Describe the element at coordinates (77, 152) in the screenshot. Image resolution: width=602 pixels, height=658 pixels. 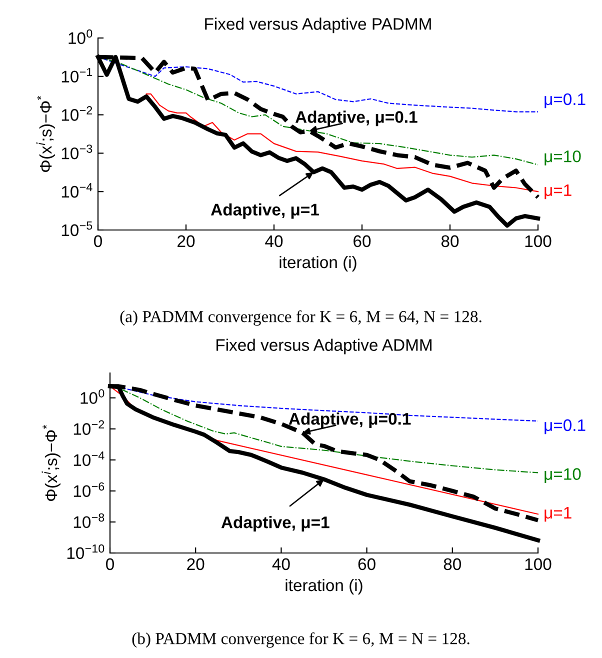
I see `y-tick-label: 10$^{−3}$` at that location.